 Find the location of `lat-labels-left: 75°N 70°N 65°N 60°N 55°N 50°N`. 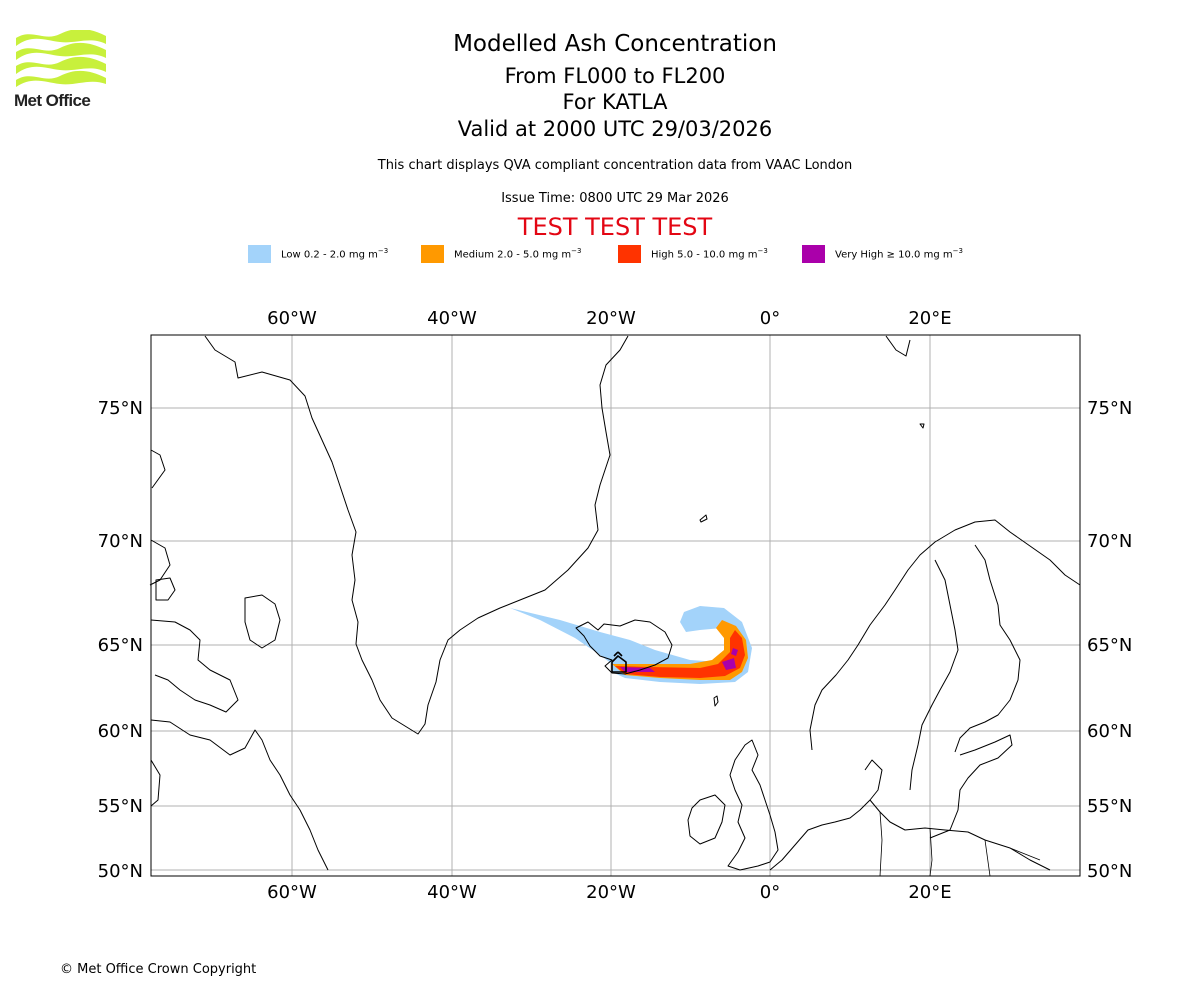

lat-labels-left: 75°N 70°N 65°N 60°N 55°N 50°N is located at coordinates (120, 640).